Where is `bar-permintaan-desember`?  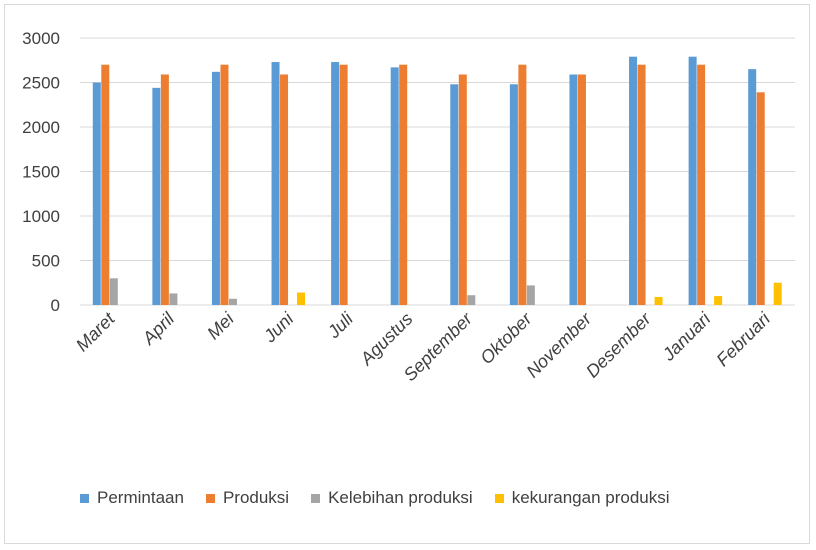 bar-permintaan-desember is located at coordinates (633, 180).